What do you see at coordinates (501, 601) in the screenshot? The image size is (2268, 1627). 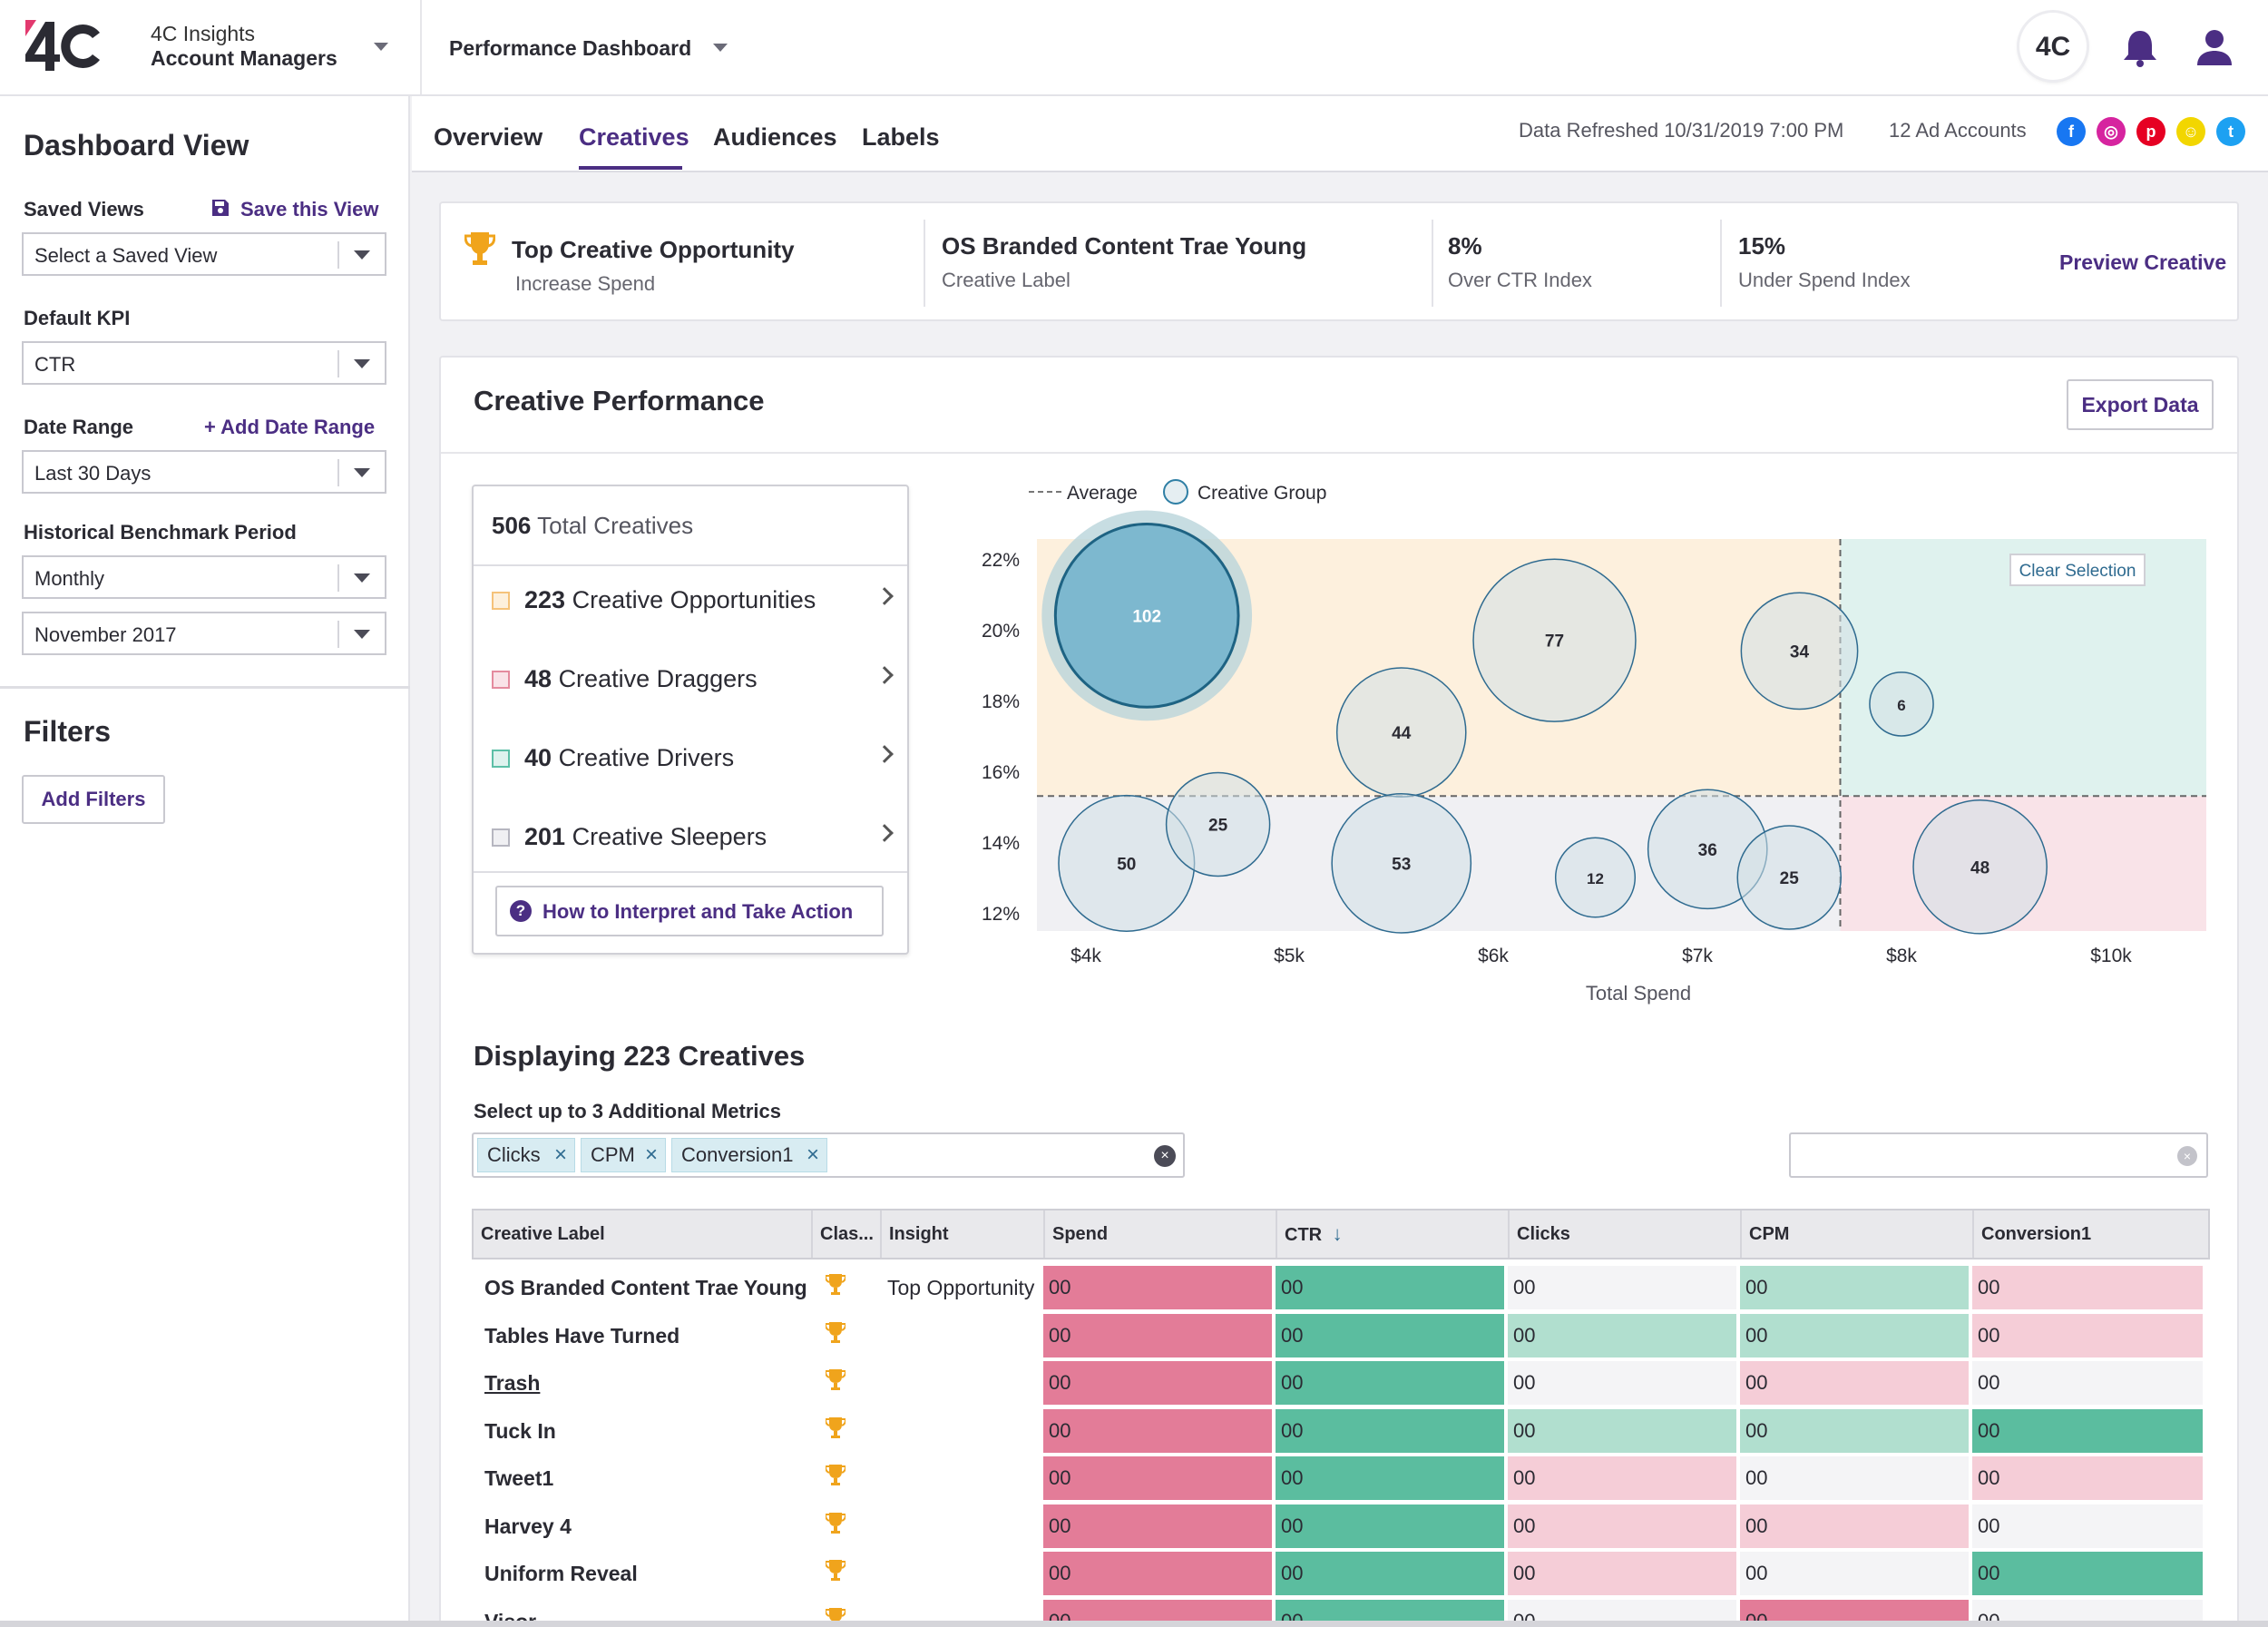 I see `opportunities-swatch` at bounding box center [501, 601].